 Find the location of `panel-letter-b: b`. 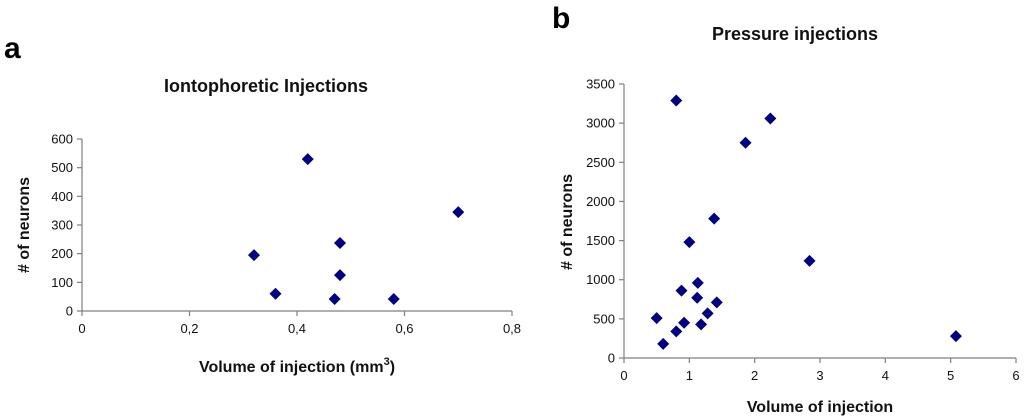

panel-letter-b: b is located at coordinates (561, 18).